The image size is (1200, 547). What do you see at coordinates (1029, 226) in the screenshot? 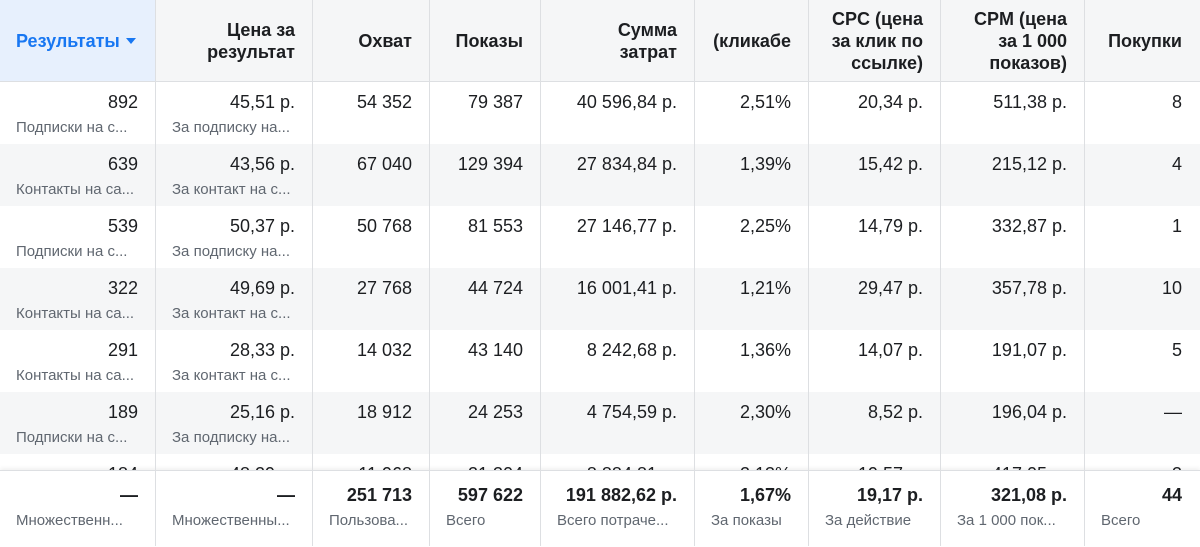
I see `cell-value: 332,87 р.` at bounding box center [1029, 226].